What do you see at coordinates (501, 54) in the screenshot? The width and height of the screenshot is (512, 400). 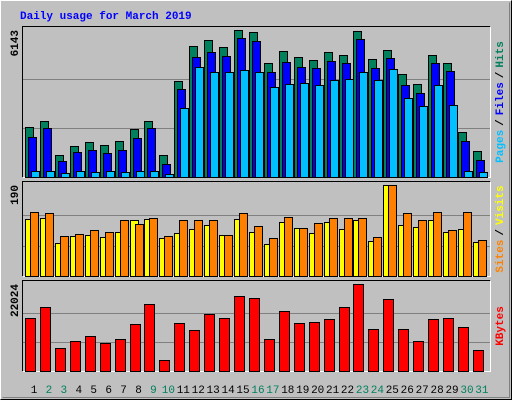 I see `legend-entry: Hits` at bounding box center [501, 54].